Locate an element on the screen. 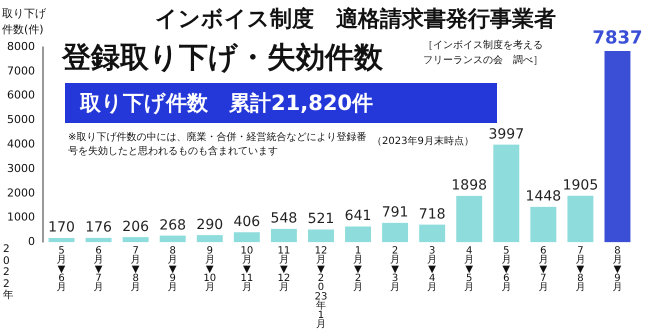  data-label: 1898 is located at coordinates (469, 186).